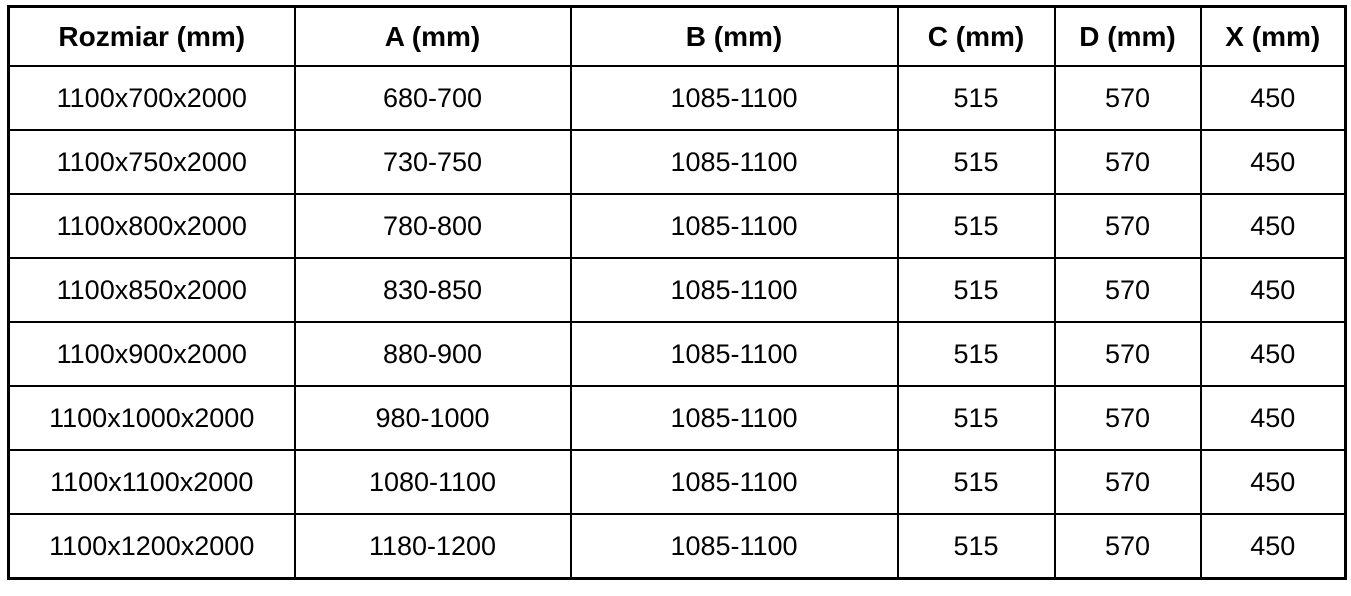 This screenshot has width=1351, height=596. What do you see at coordinates (432, 162) in the screenshot?
I see `table-cell-a: 730-750` at bounding box center [432, 162].